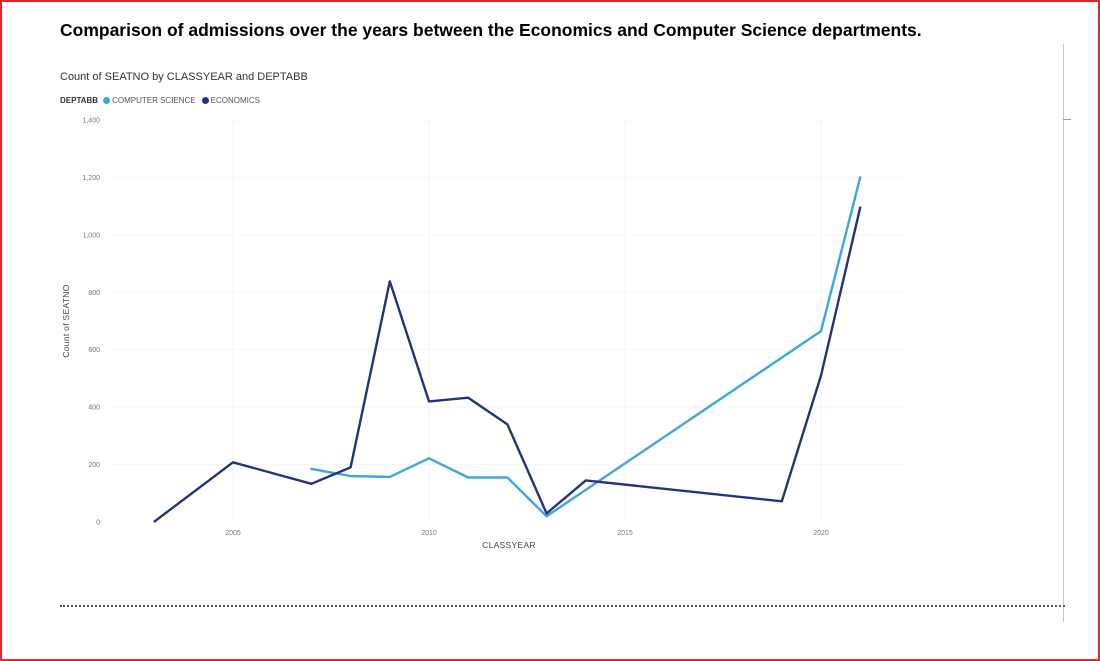  I want to click on y-tick-label: 200, so click(94, 465).